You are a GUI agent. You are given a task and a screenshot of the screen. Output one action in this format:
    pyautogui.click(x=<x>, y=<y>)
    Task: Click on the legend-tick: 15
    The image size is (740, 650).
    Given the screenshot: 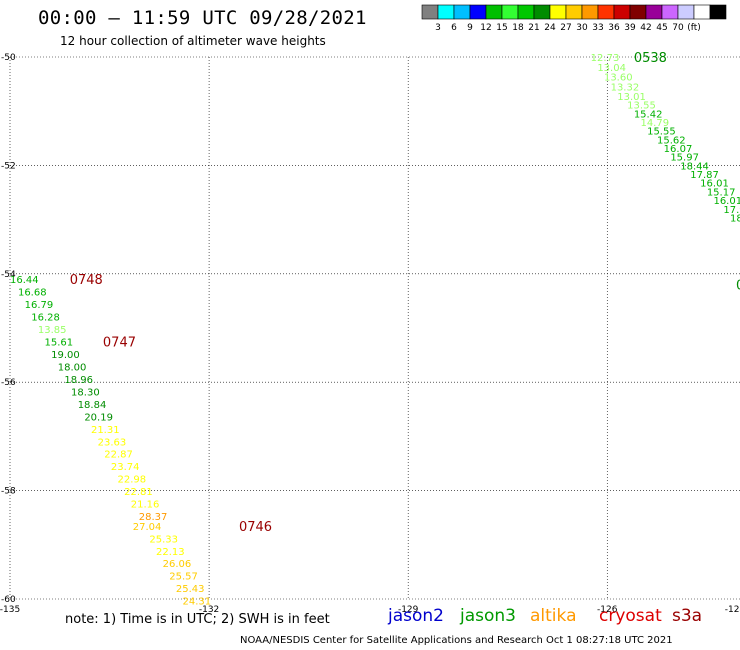 What is the action you would take?
    pyautogui.click(x=501, y=28)
    